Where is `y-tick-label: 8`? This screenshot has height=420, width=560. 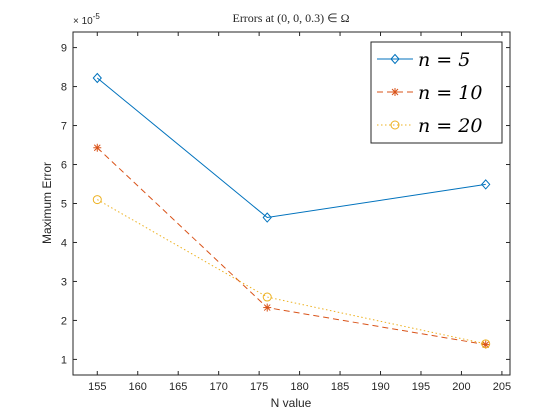
y-tick-label: 8 is located at coordinates (64, 88).